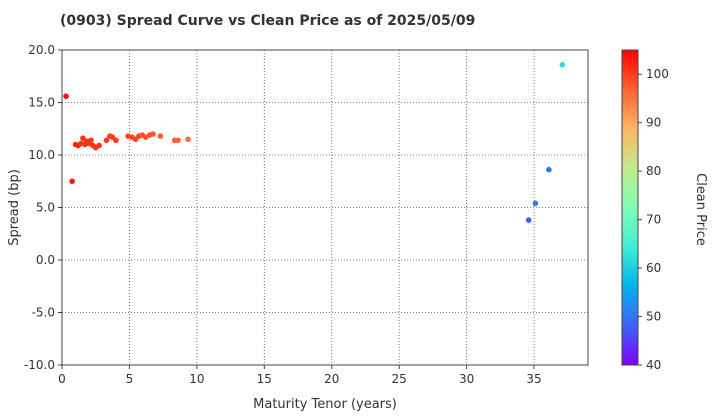  Describe the element at coordinates (62, 379) in the screenshot. I see `x-tick-label: 0` at that location.